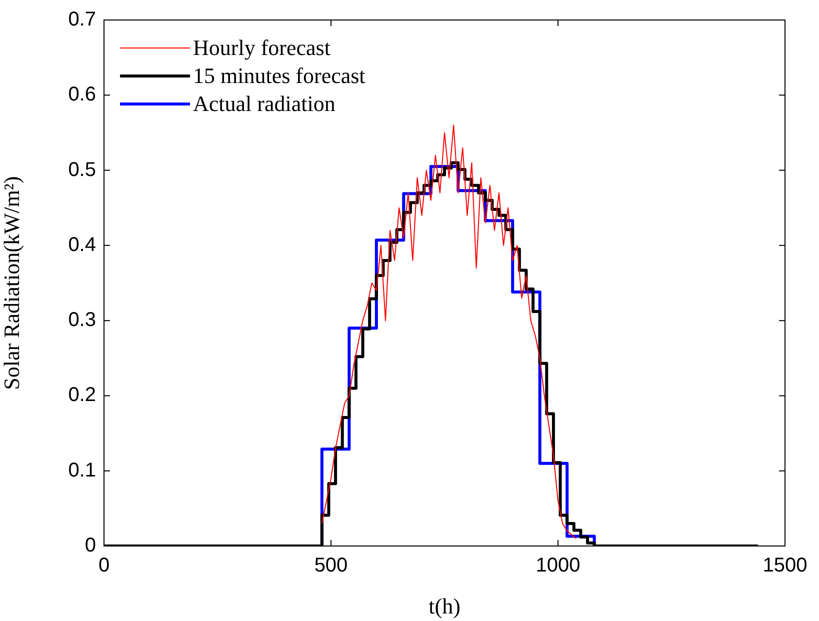 The height and width of the screenshot is (621, 819). What do you see at coordinates (104, 565) in the screenshot?
I see `x-tick-label: 0` at bounding box center [104, 565].